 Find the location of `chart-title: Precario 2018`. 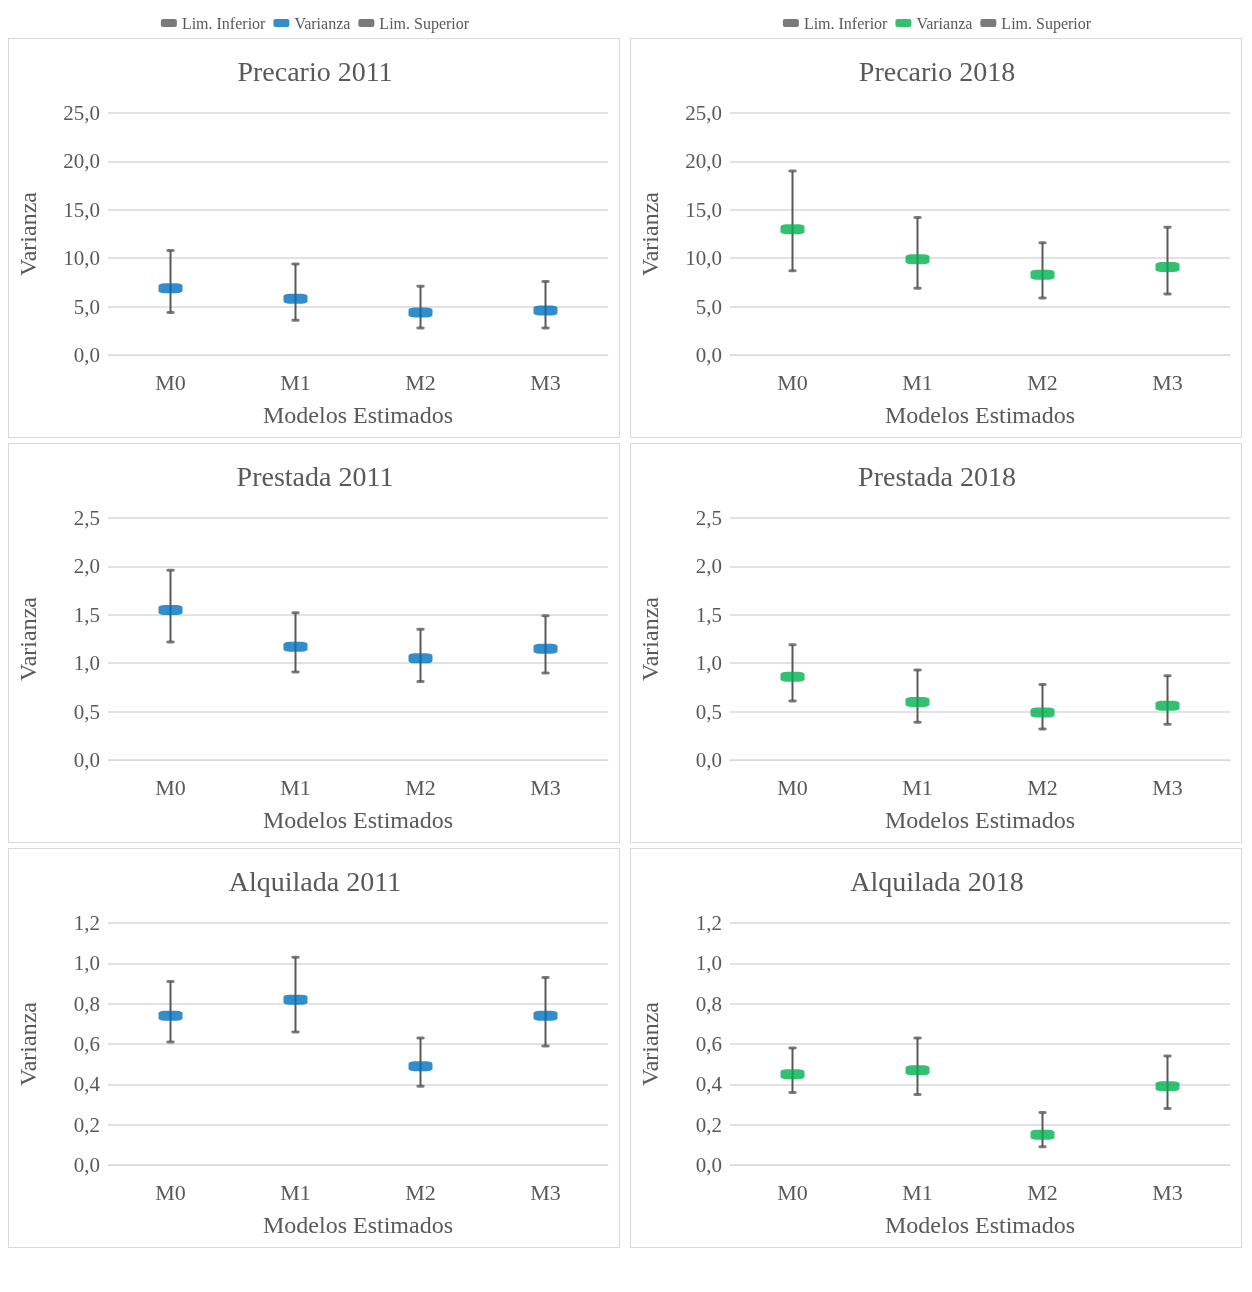

chart-title: Precario 2018 is located at coordinates (937, 71).